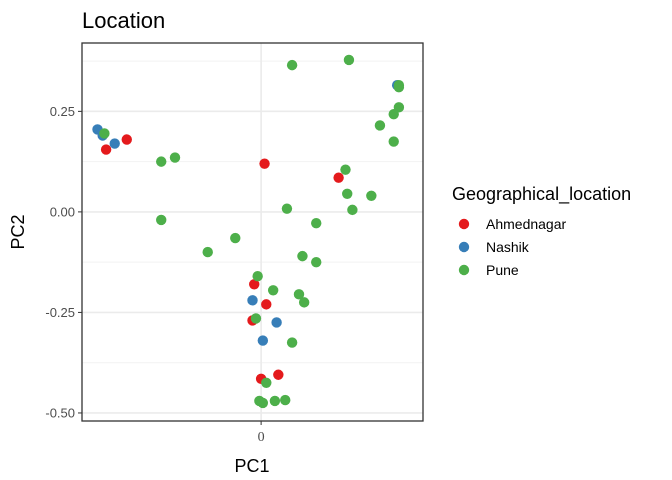 This screenshot has width=672, height=480. I want to click on legend-item-nashik: Nashik, so click(494, 247).